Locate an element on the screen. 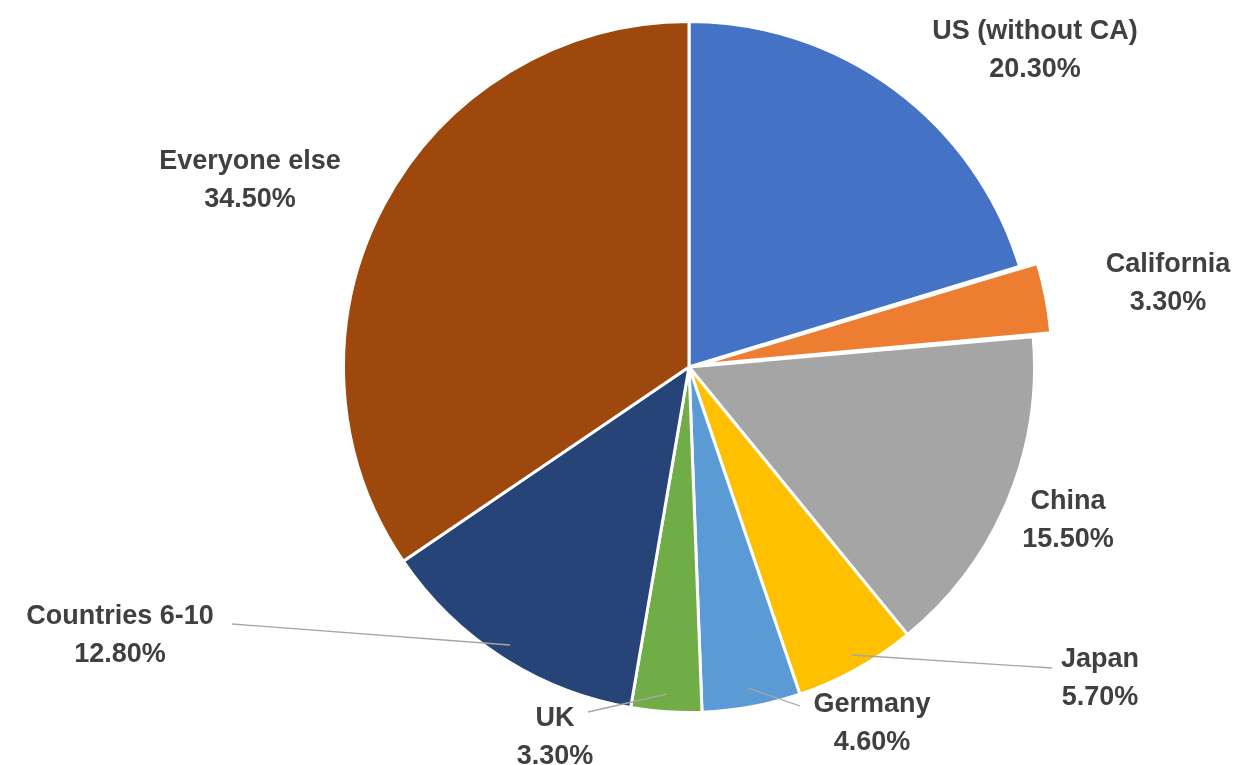 This screenshot has width=1247, height=765. slice-label: Germany is located at coordinates (872, 703).